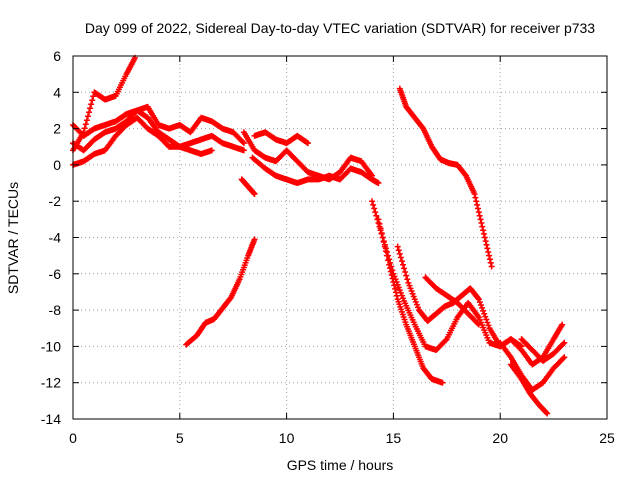 This screenshot has height=480, width=640. Describe the element at coordinates (55, 238) in the screenshot. I see `y-tick-label: -4` at that location.